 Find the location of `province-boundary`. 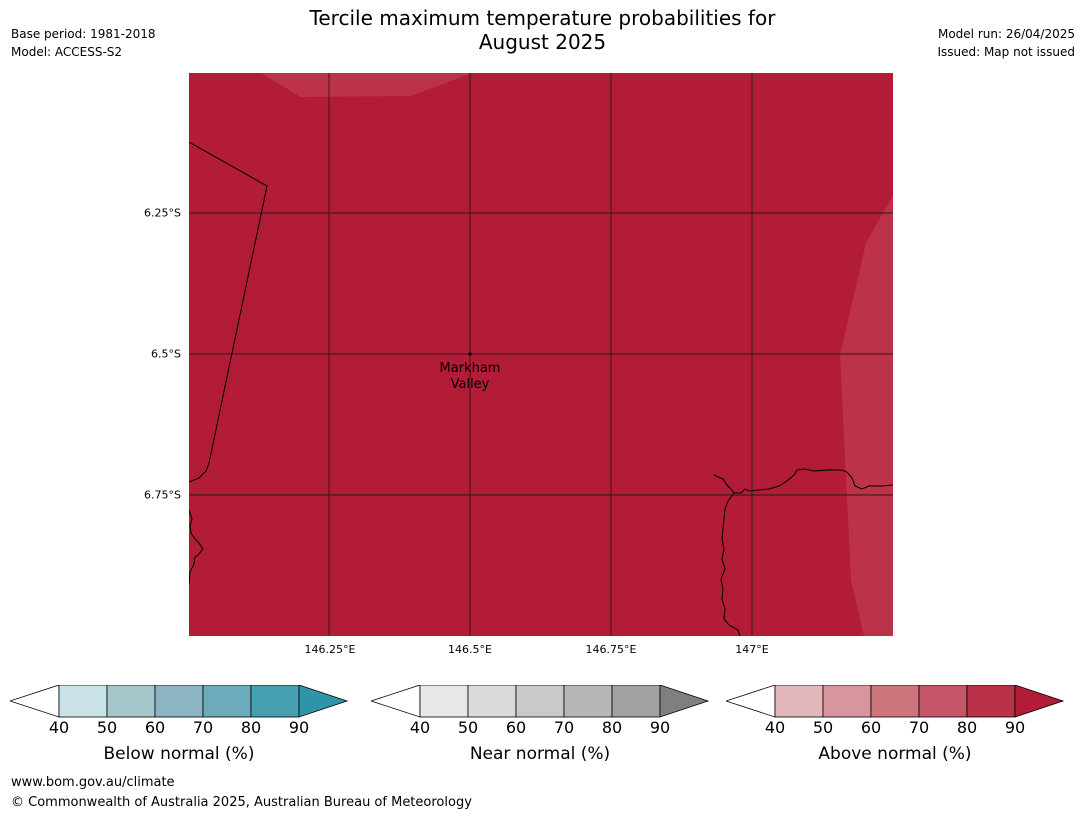

province-boundary is located at coordinates (228, 312).